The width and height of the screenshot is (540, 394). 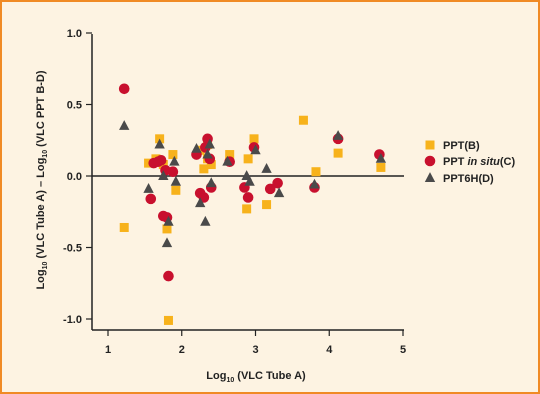 What do you see at coordinates (270, 376) in the screenshot?
I see `x-axis-title-rest: (VLC Tube A)` at bounding box center [270, 376].